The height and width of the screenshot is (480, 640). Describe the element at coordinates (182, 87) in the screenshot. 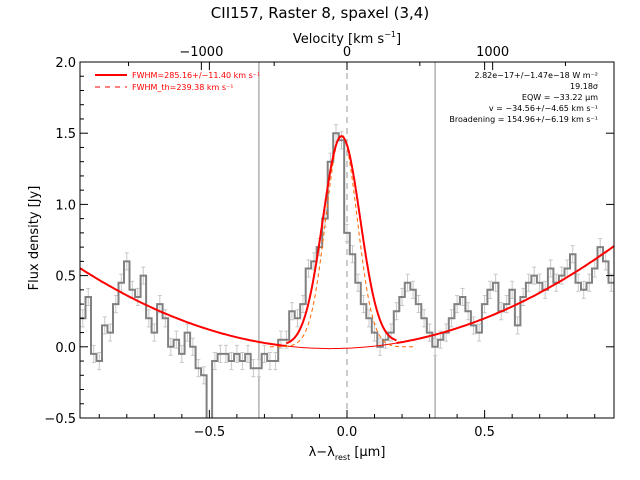

I see `legend-label-fwhm-th: FWHM_th=239.38 km s⁻¹` at that location.